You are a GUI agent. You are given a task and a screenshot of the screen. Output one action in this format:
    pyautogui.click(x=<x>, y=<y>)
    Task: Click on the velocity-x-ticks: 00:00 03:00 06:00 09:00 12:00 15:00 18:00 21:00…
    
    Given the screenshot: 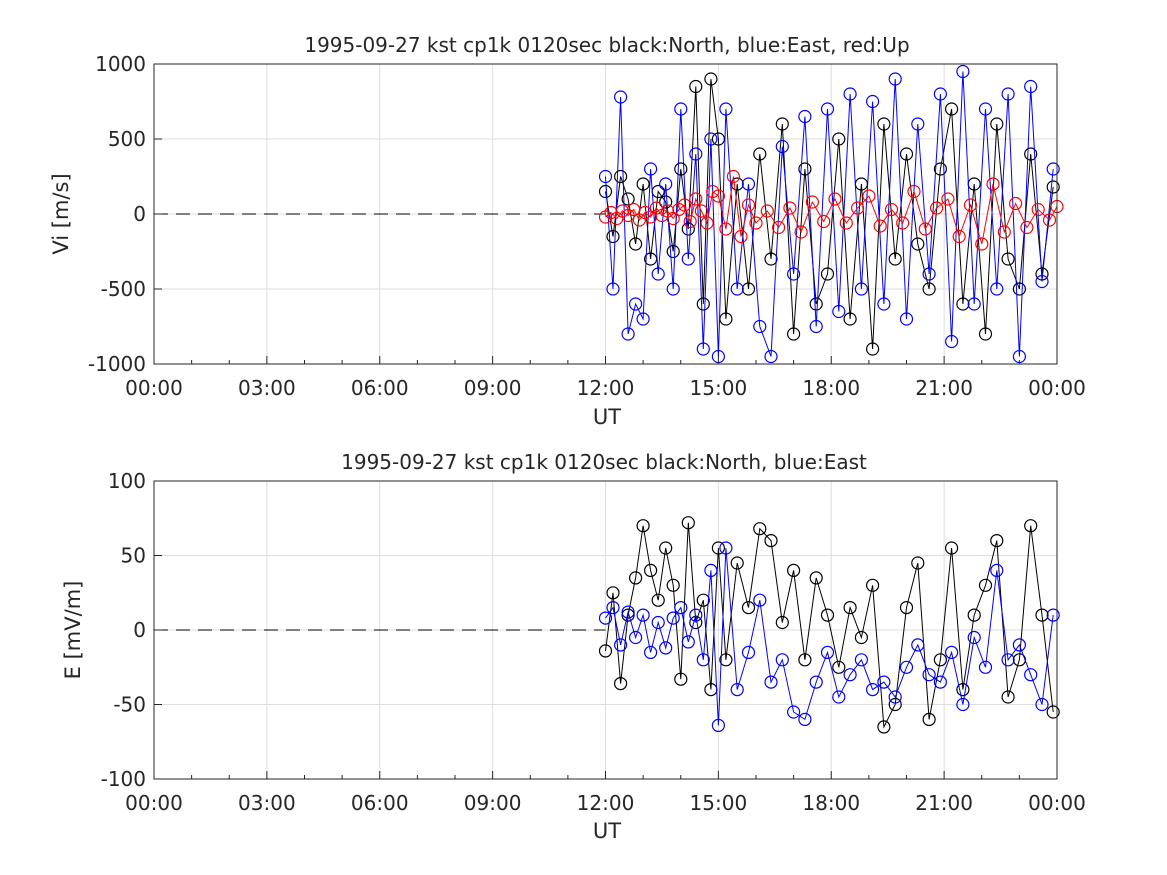 What is the action you would take?
    pyautogui.click(x=605, y=388)
    